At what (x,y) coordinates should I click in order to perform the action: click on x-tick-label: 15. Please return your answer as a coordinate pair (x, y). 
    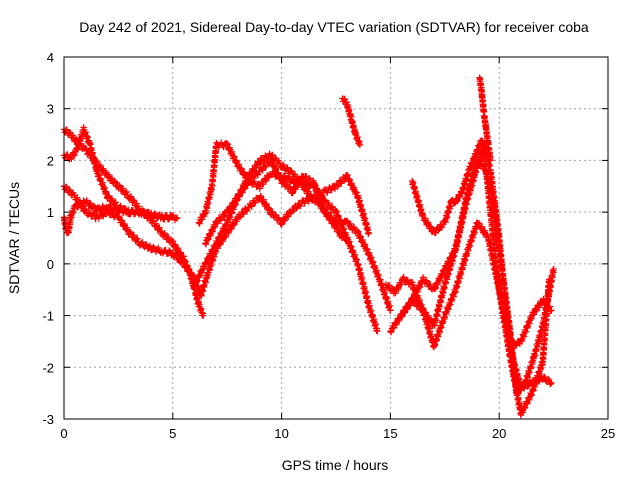
    Looking at the image, I should click on (390, 433).